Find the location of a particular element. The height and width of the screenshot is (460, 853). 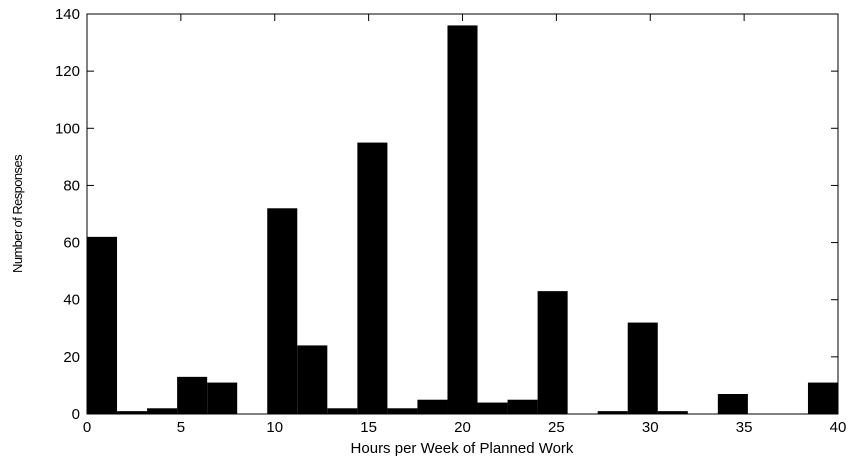

x-tick-label: 10 is located at coordinates (274, 427).